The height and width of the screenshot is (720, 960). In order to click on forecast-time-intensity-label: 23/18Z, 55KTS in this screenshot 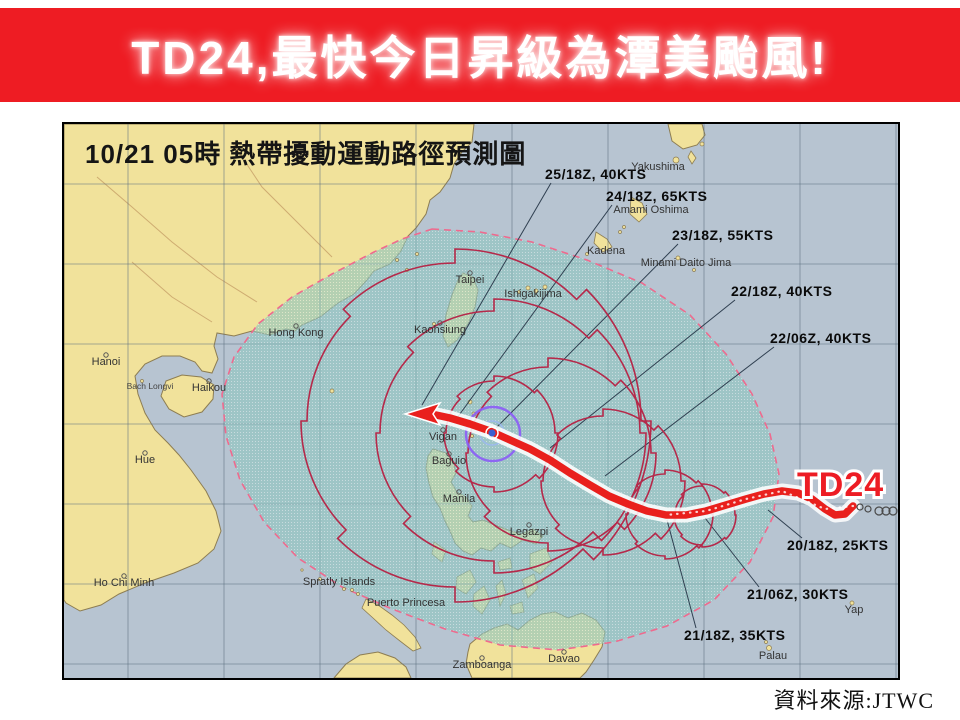, I will do `click(722, 235)`.